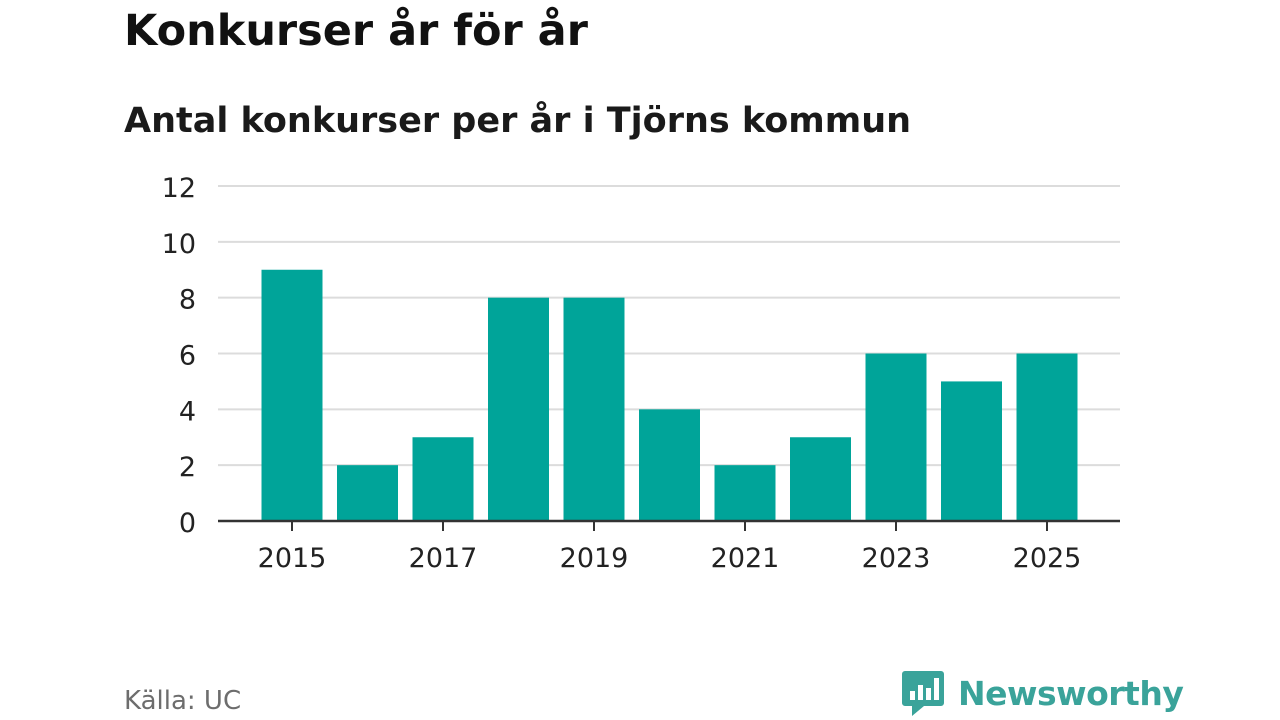 The image size is (1280, 720). Describe the element at coordinates (179, 244) in the screenshot. I see `y-tick-label: 10` at that location.